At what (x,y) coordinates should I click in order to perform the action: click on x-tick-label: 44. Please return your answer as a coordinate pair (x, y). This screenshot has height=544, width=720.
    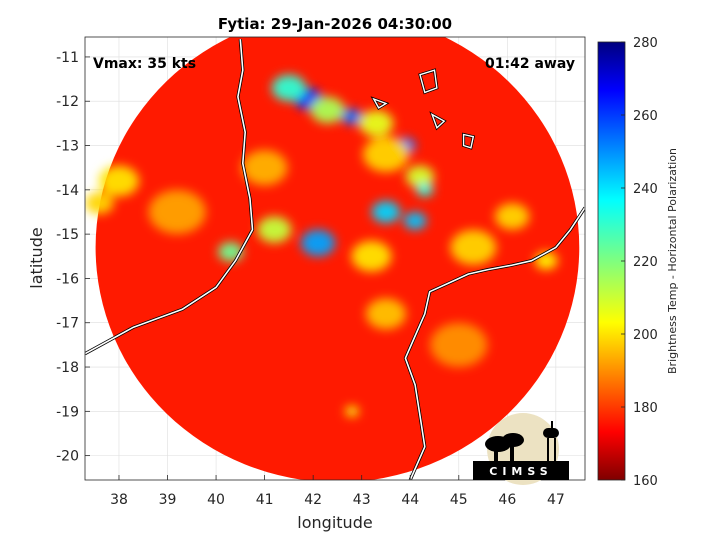
    Looking at the image, I should click on (410, 500).